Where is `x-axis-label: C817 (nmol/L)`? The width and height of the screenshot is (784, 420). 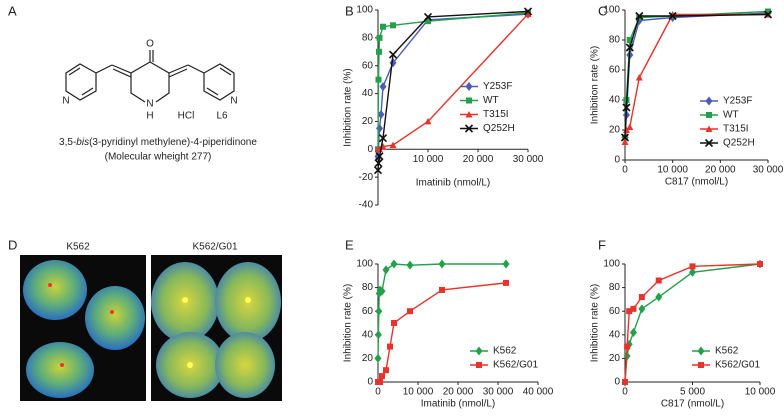
x-axis-label: C817 (nmol/L) is located at coordinates (696, 182).